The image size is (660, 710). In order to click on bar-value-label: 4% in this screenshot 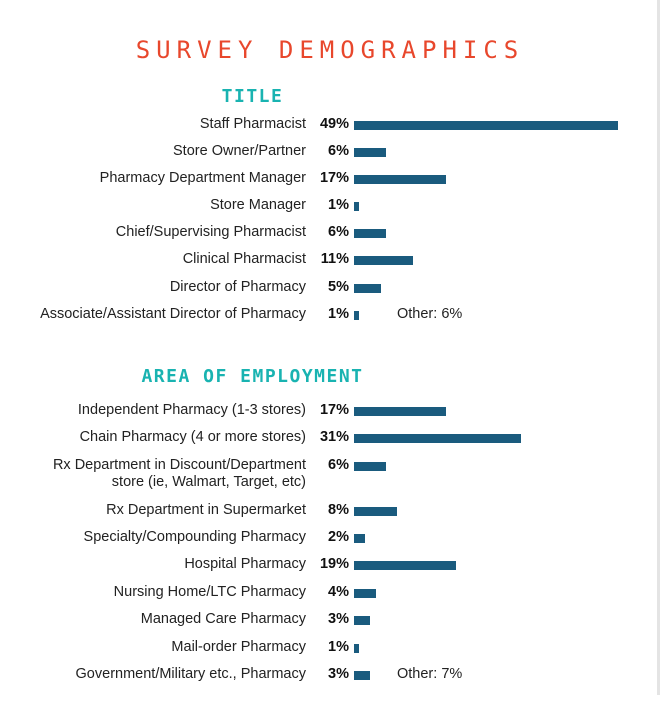, I will do `click(338, 592)`.